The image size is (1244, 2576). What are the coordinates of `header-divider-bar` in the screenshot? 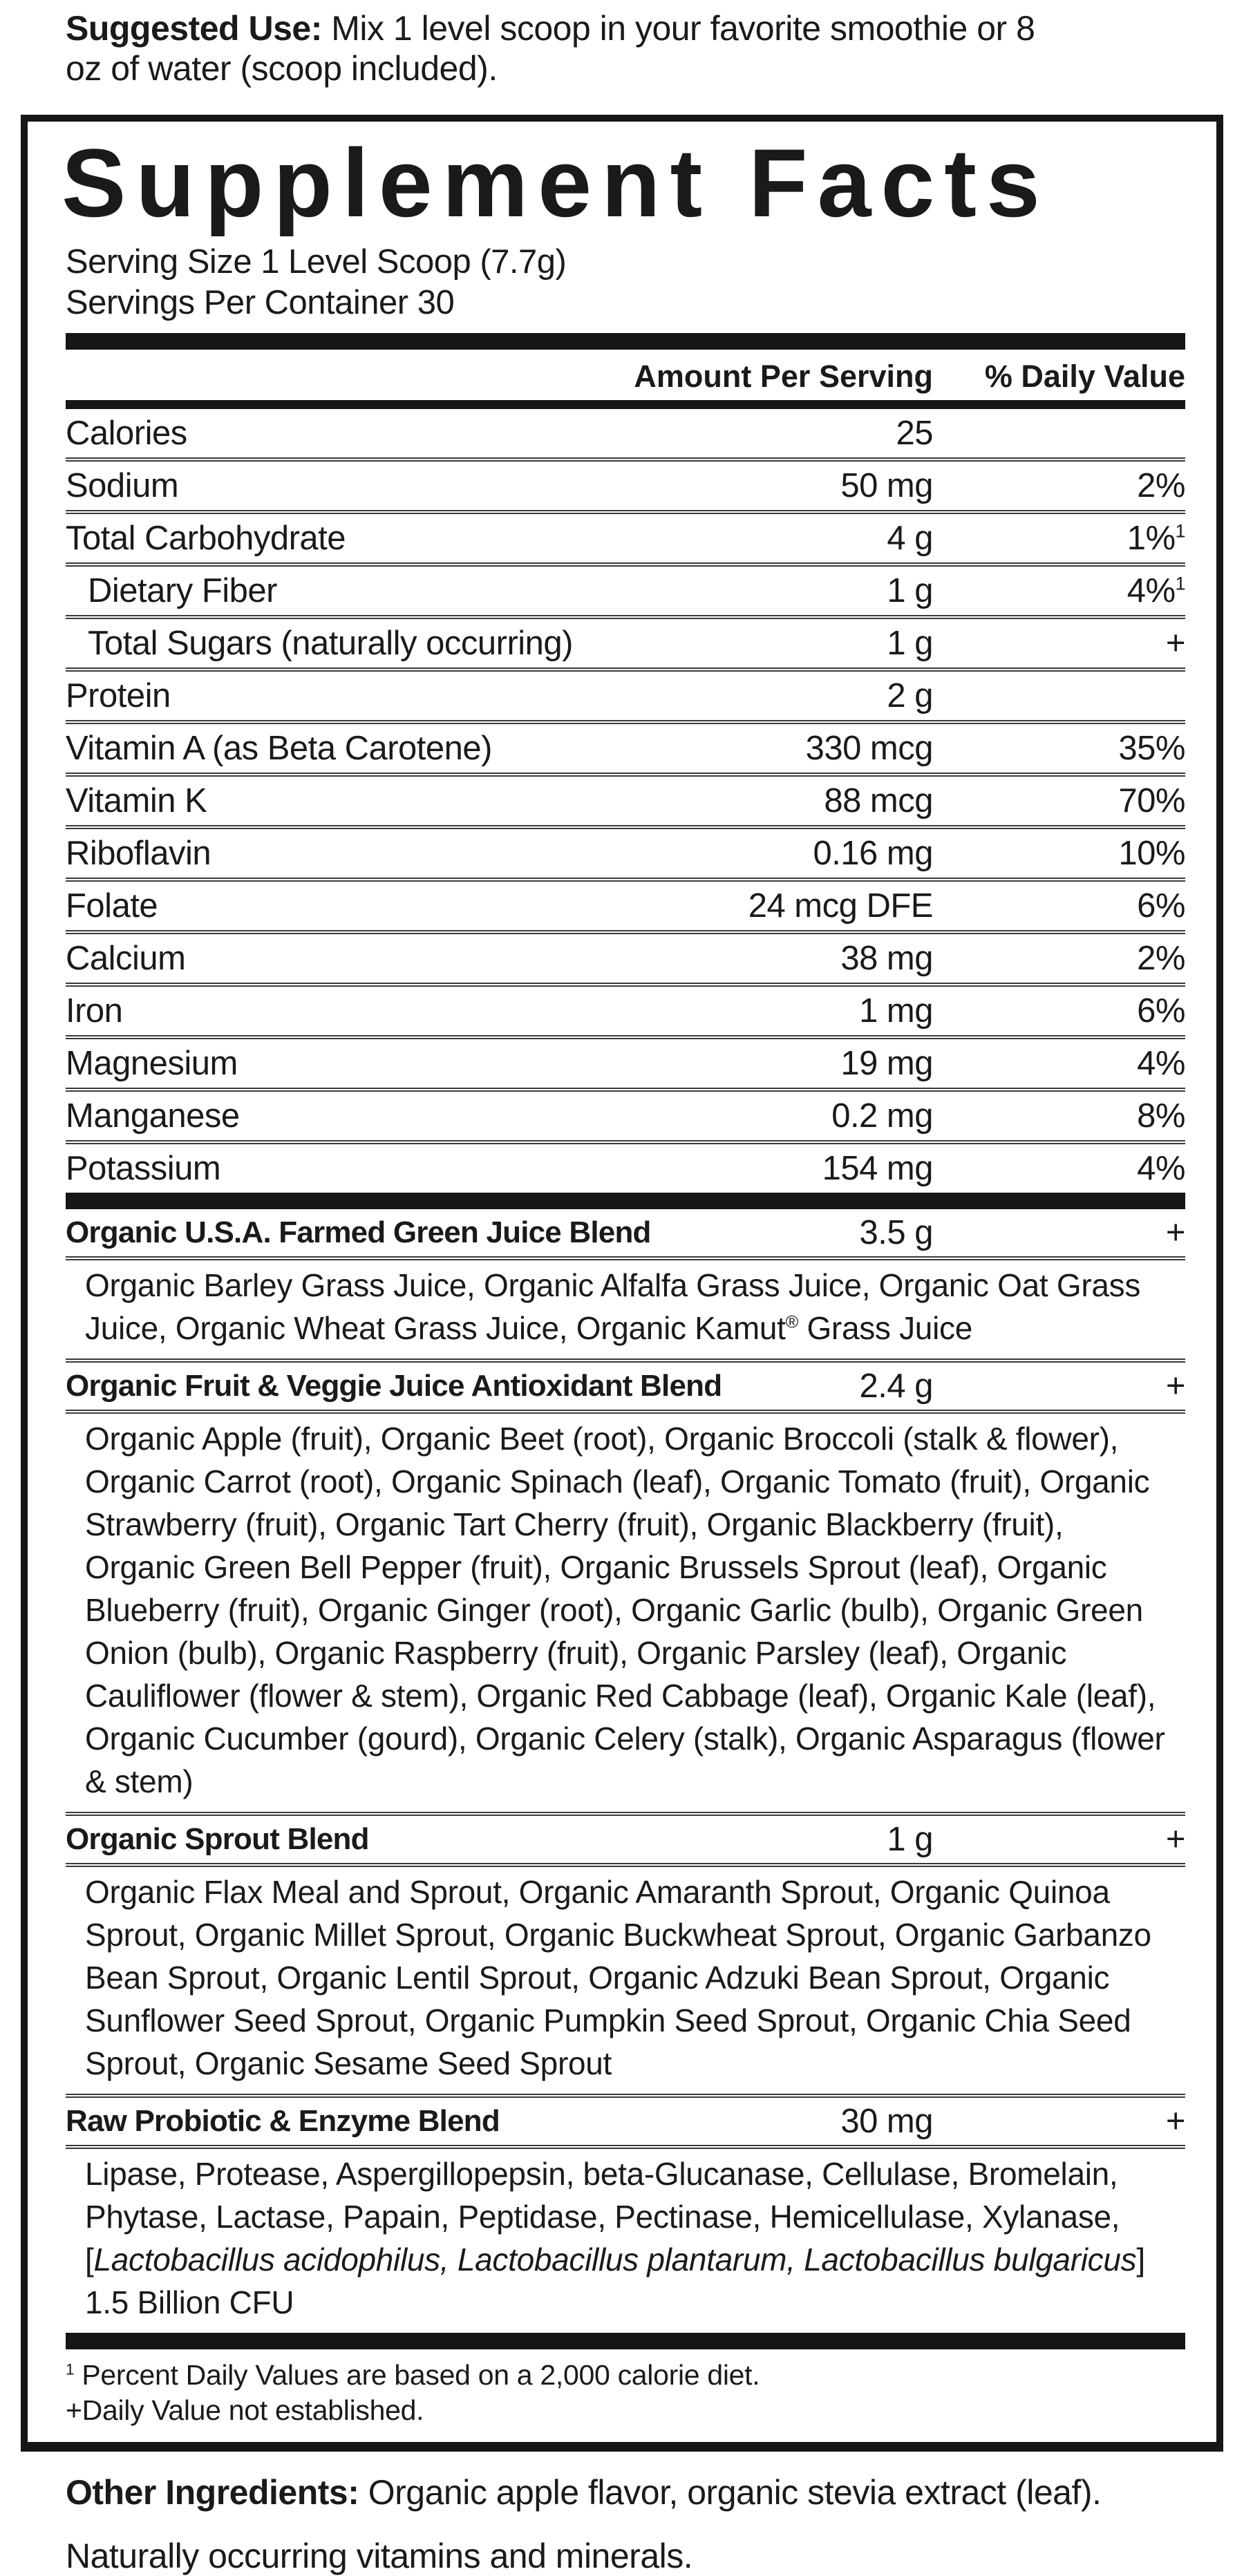 It's located at (625, 404).